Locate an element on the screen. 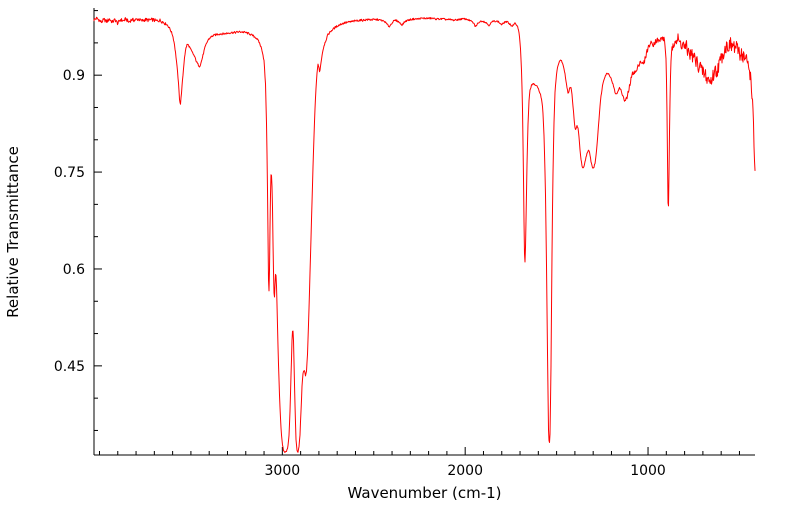 The height and width of the screenshot is (516, 799). y-axis-title: Relative Transmittance is located at coordinates (13, 232).